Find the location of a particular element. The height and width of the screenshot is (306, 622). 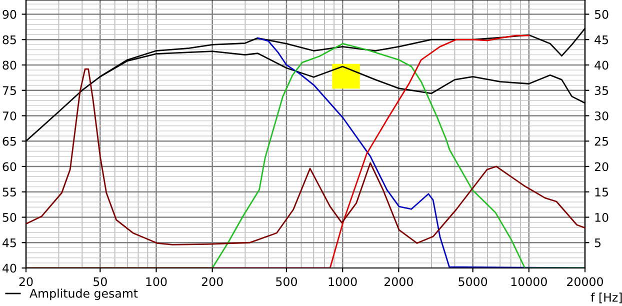

x-tick-label: 20000 is located at coordinates (585, 281).